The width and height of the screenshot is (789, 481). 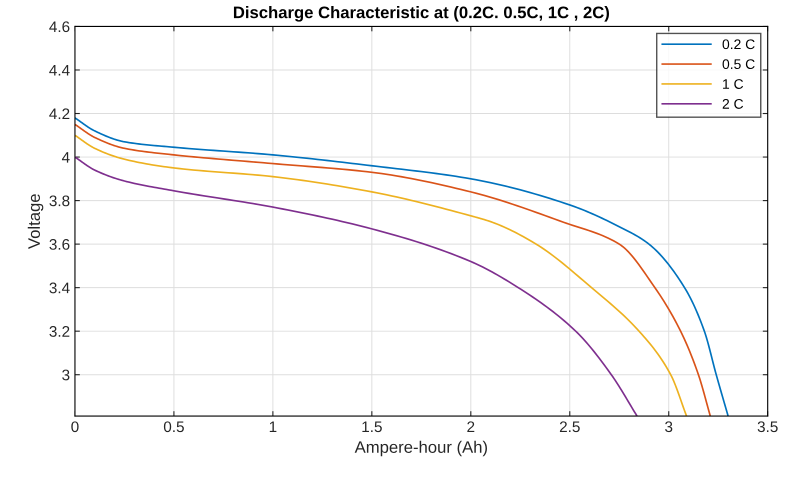 I want to click on y-tick-label: 4.2, so click(x=59, y=114).